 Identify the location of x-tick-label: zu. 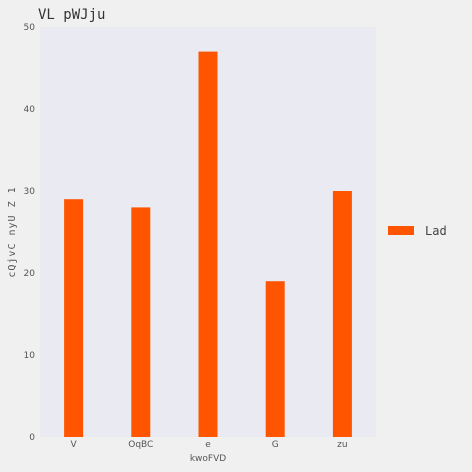
(342, 445).